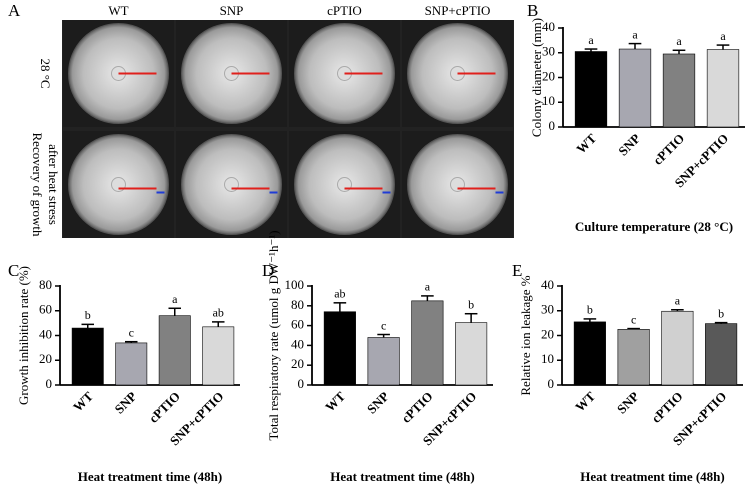 The width and height of the screenshot is (750, 497). I want to click on column-label: SNP, so click(232, 10).